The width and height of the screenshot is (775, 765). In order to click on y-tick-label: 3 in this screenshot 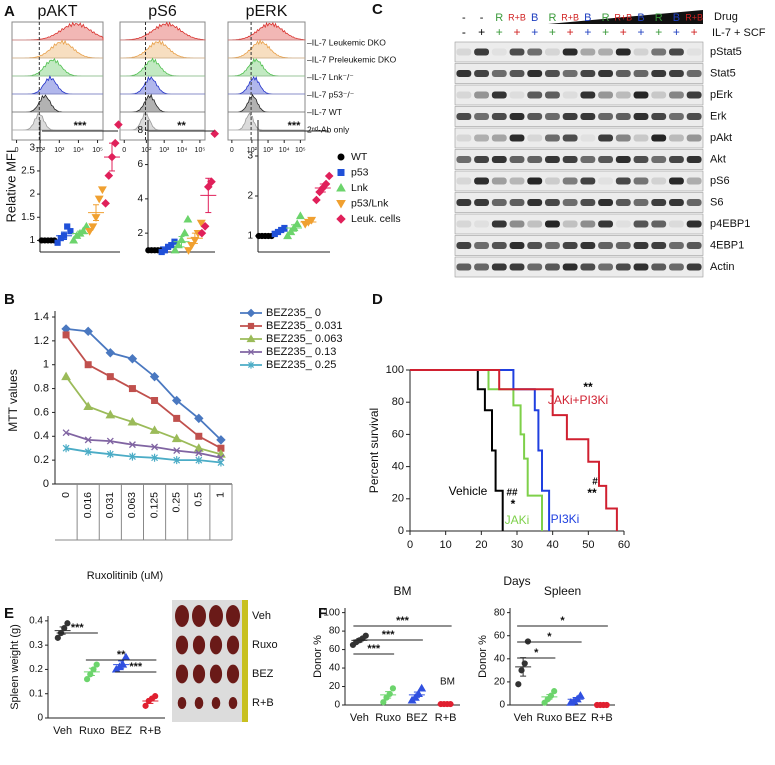, I will do `click(250, 156)`.